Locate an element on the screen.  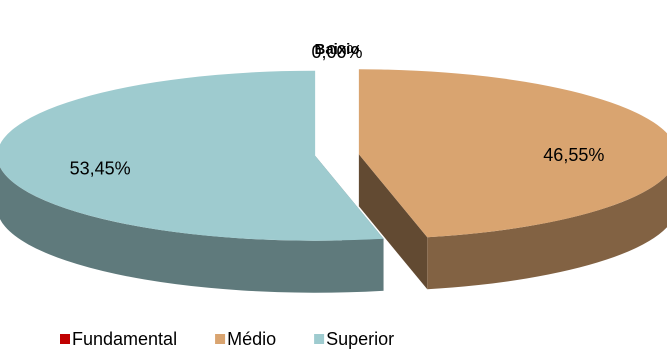
legend-label: Médio is located at coordinates (251, 339).